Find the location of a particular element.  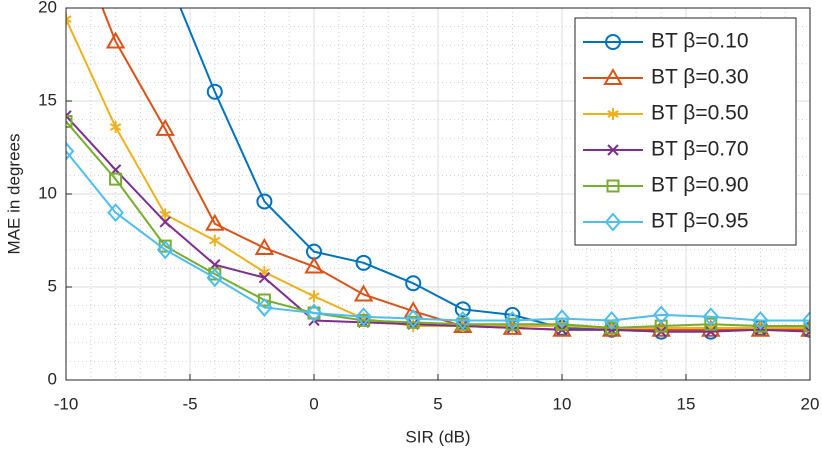

legend-label: BT β=0.10 is located at coordinates (700, 41).